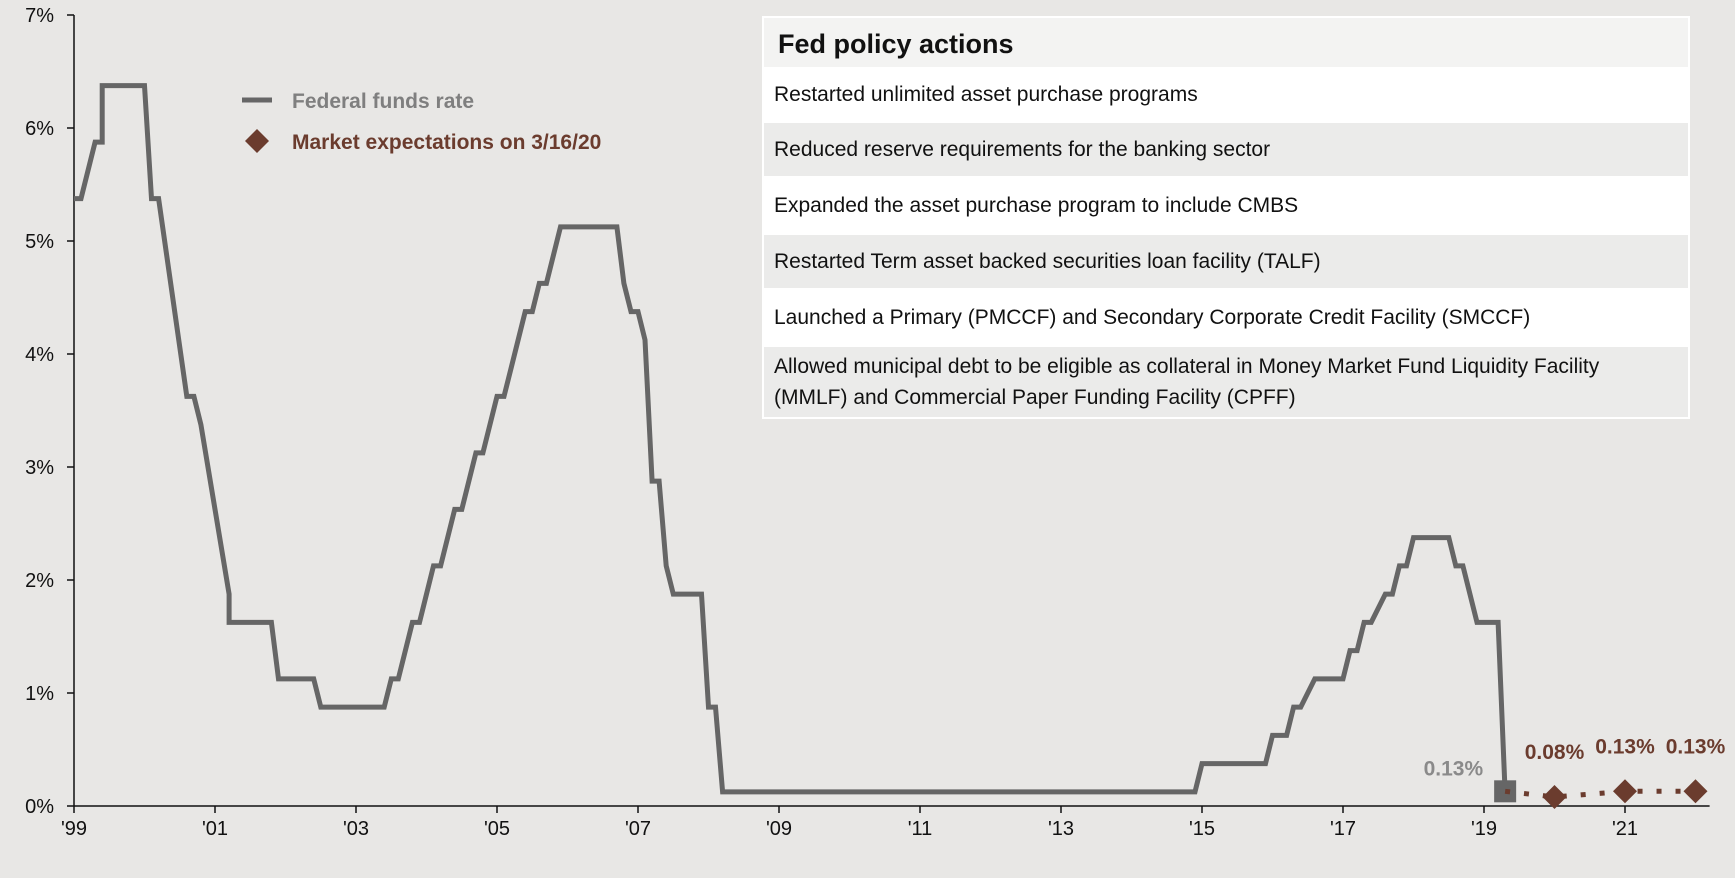  I want to click on legend-label-federal-funds-rate: Federal funds rate, so click(383, 101).